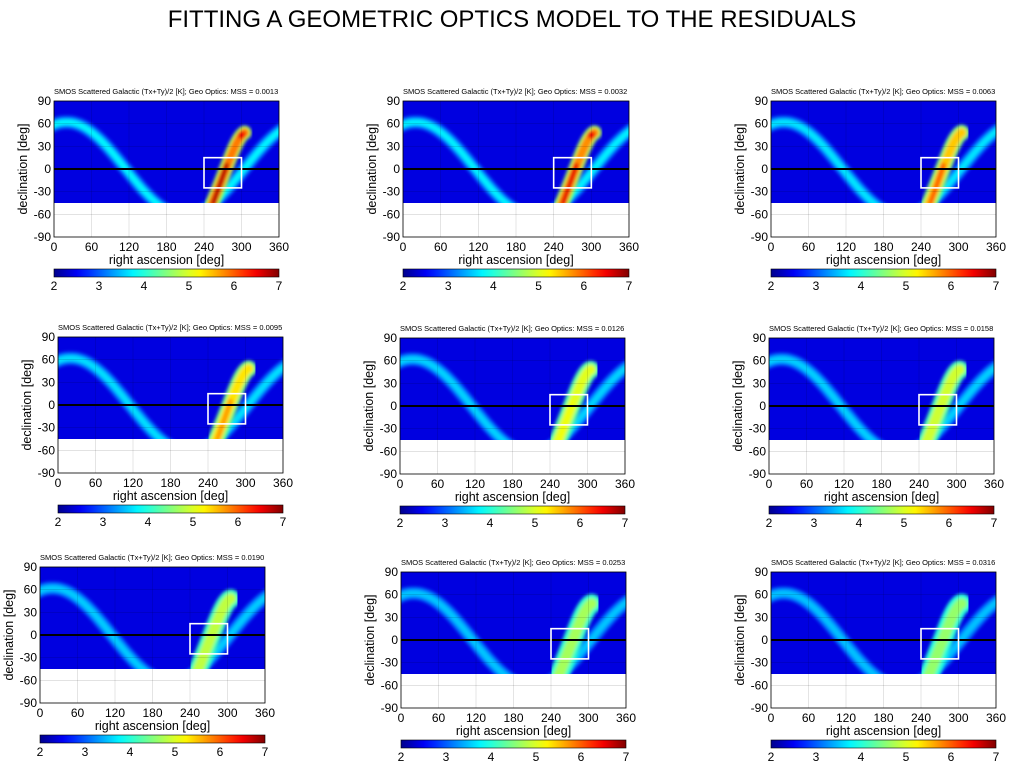 This screenshot has width=1024, height=773. I want to click on y-tick-label: -60, so click(29, 680).